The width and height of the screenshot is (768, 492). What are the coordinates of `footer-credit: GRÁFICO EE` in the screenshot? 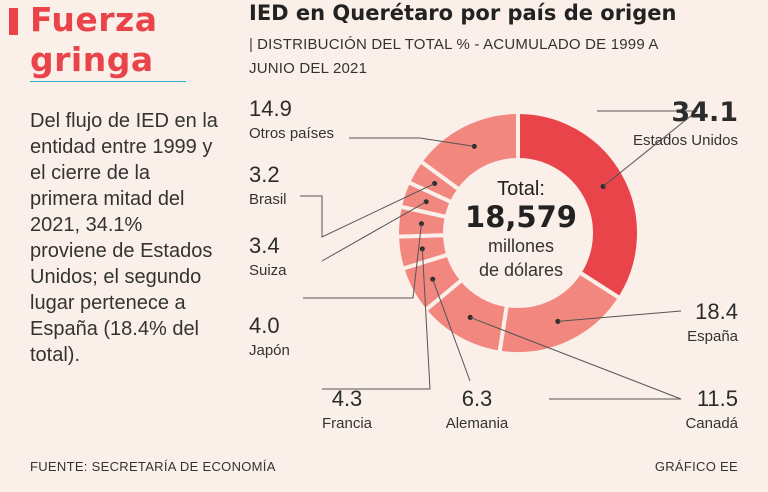 It's located at (696, 466).